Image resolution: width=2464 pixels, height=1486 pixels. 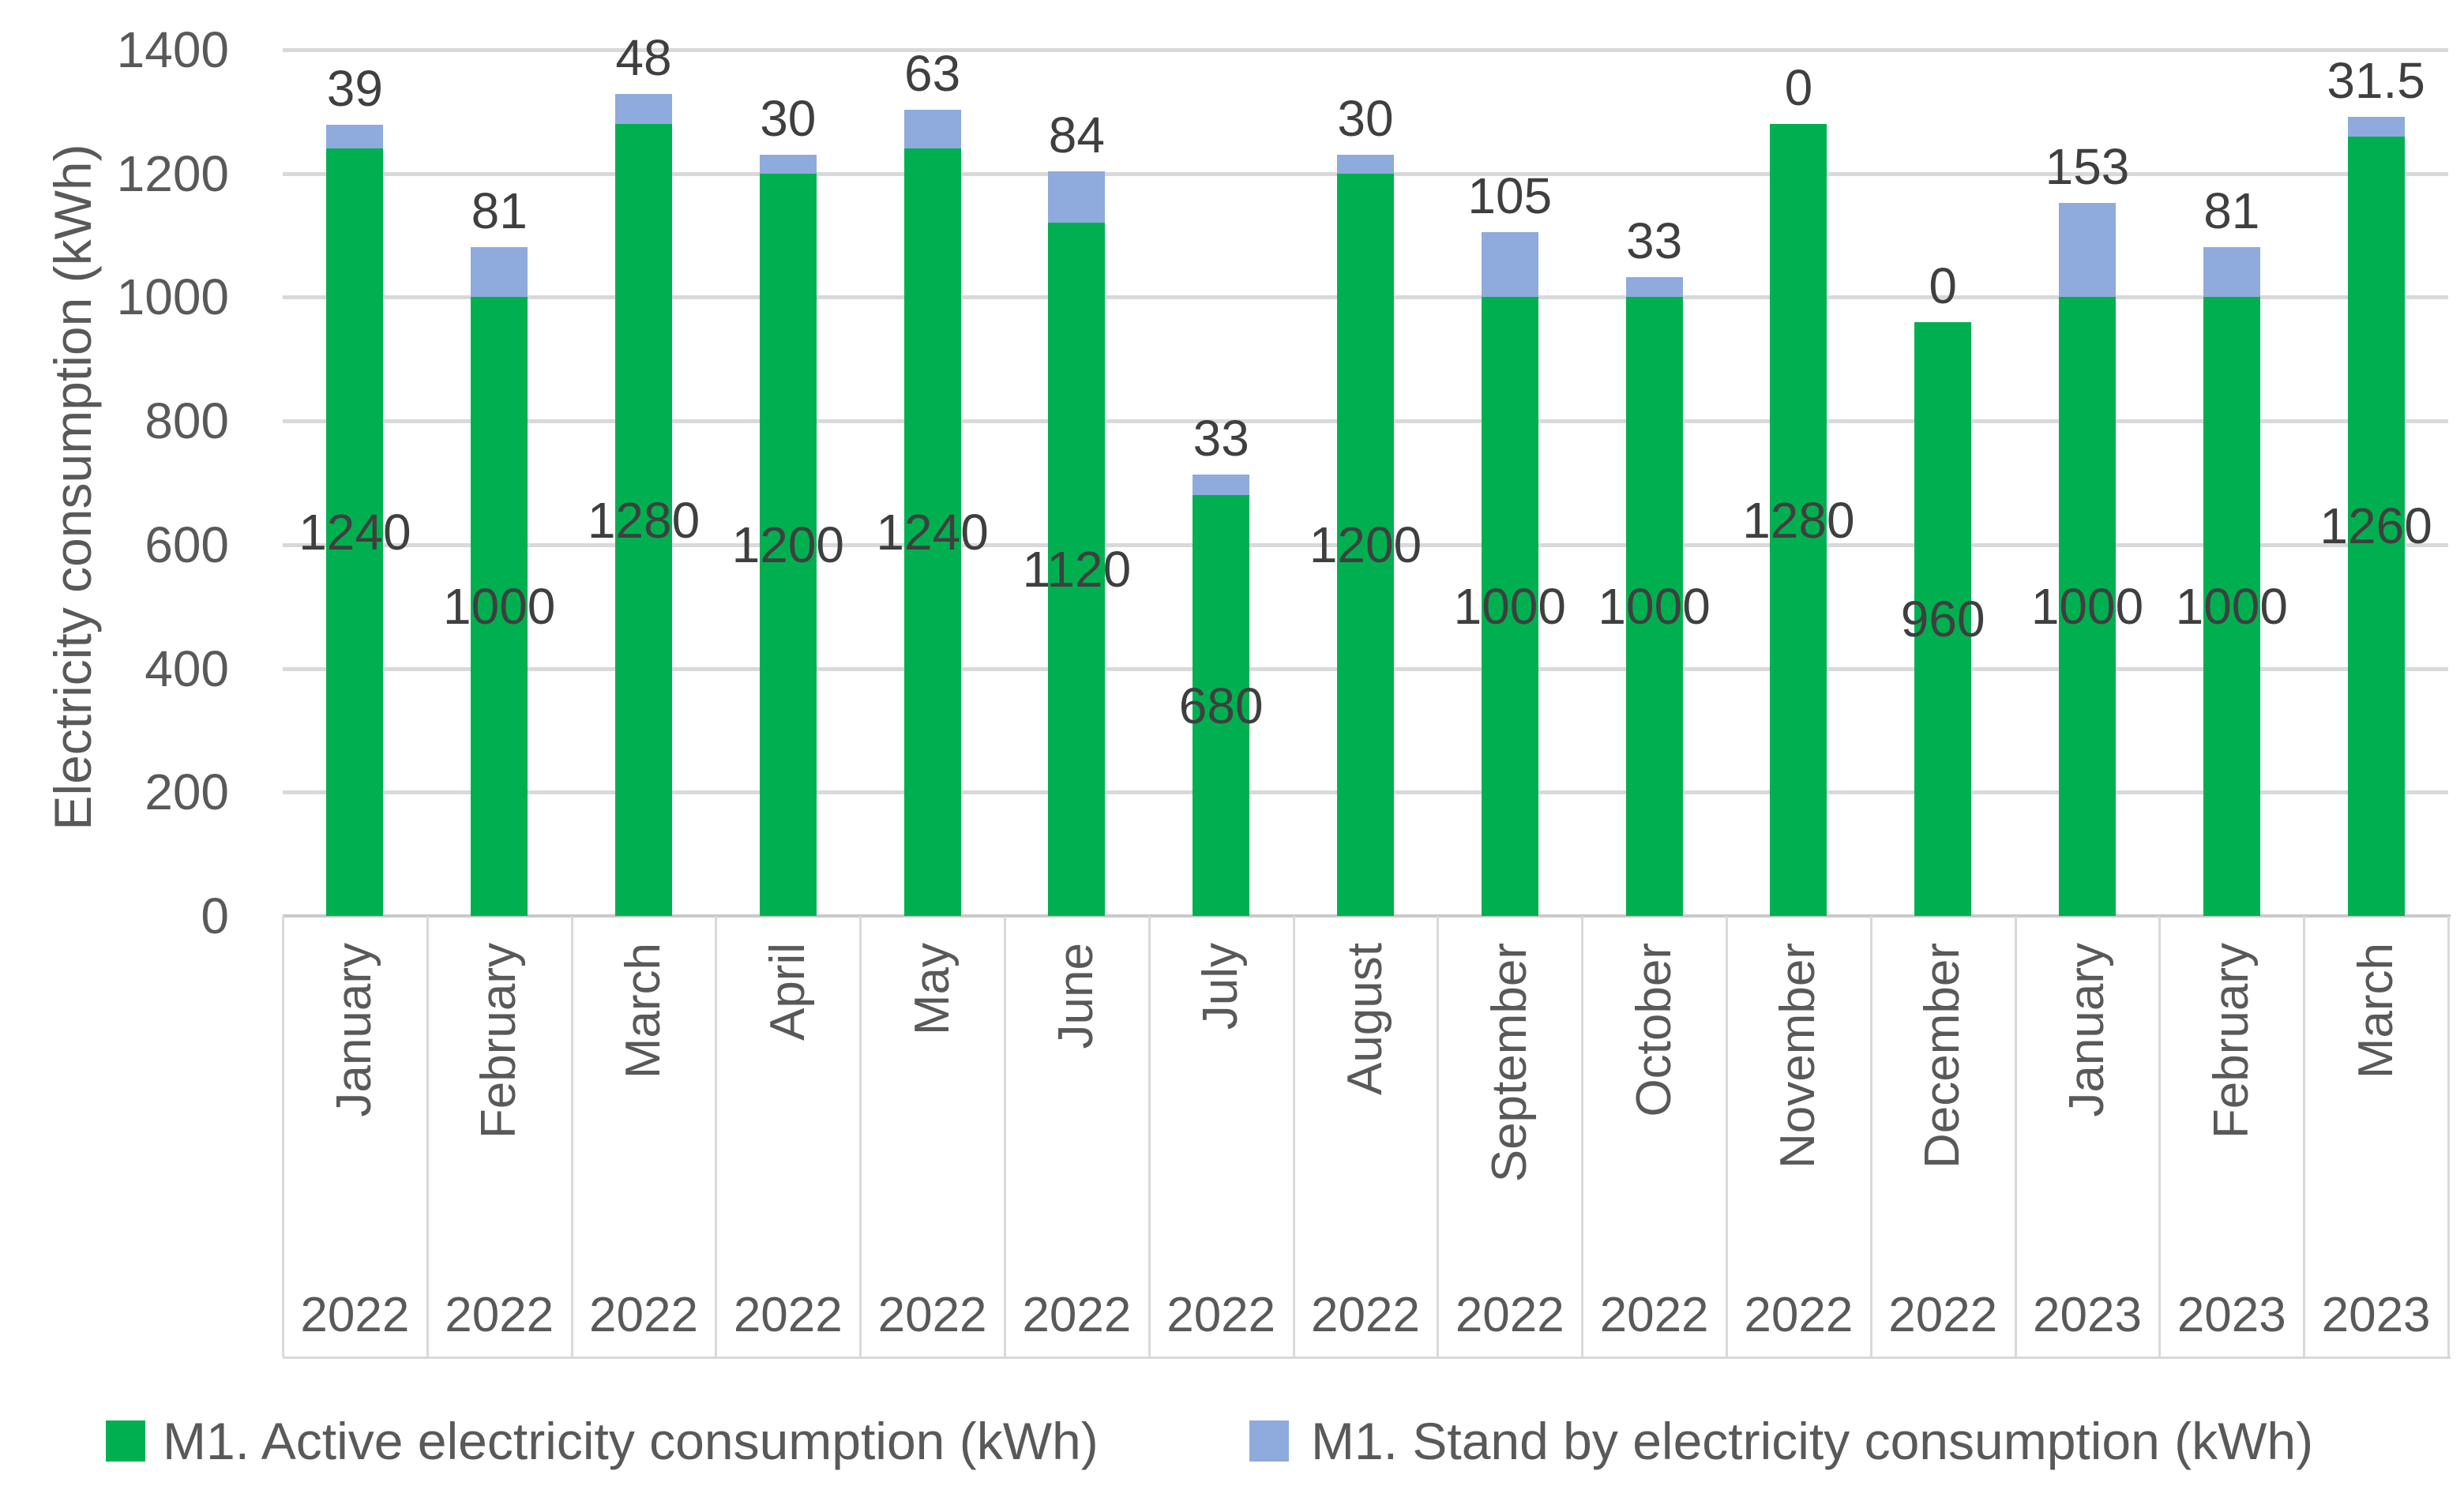 What do you see at coordinates (2376, 526) in the screenshot?
I see `bar-segment-active-March-2023` at bounding box center [2376, 526].